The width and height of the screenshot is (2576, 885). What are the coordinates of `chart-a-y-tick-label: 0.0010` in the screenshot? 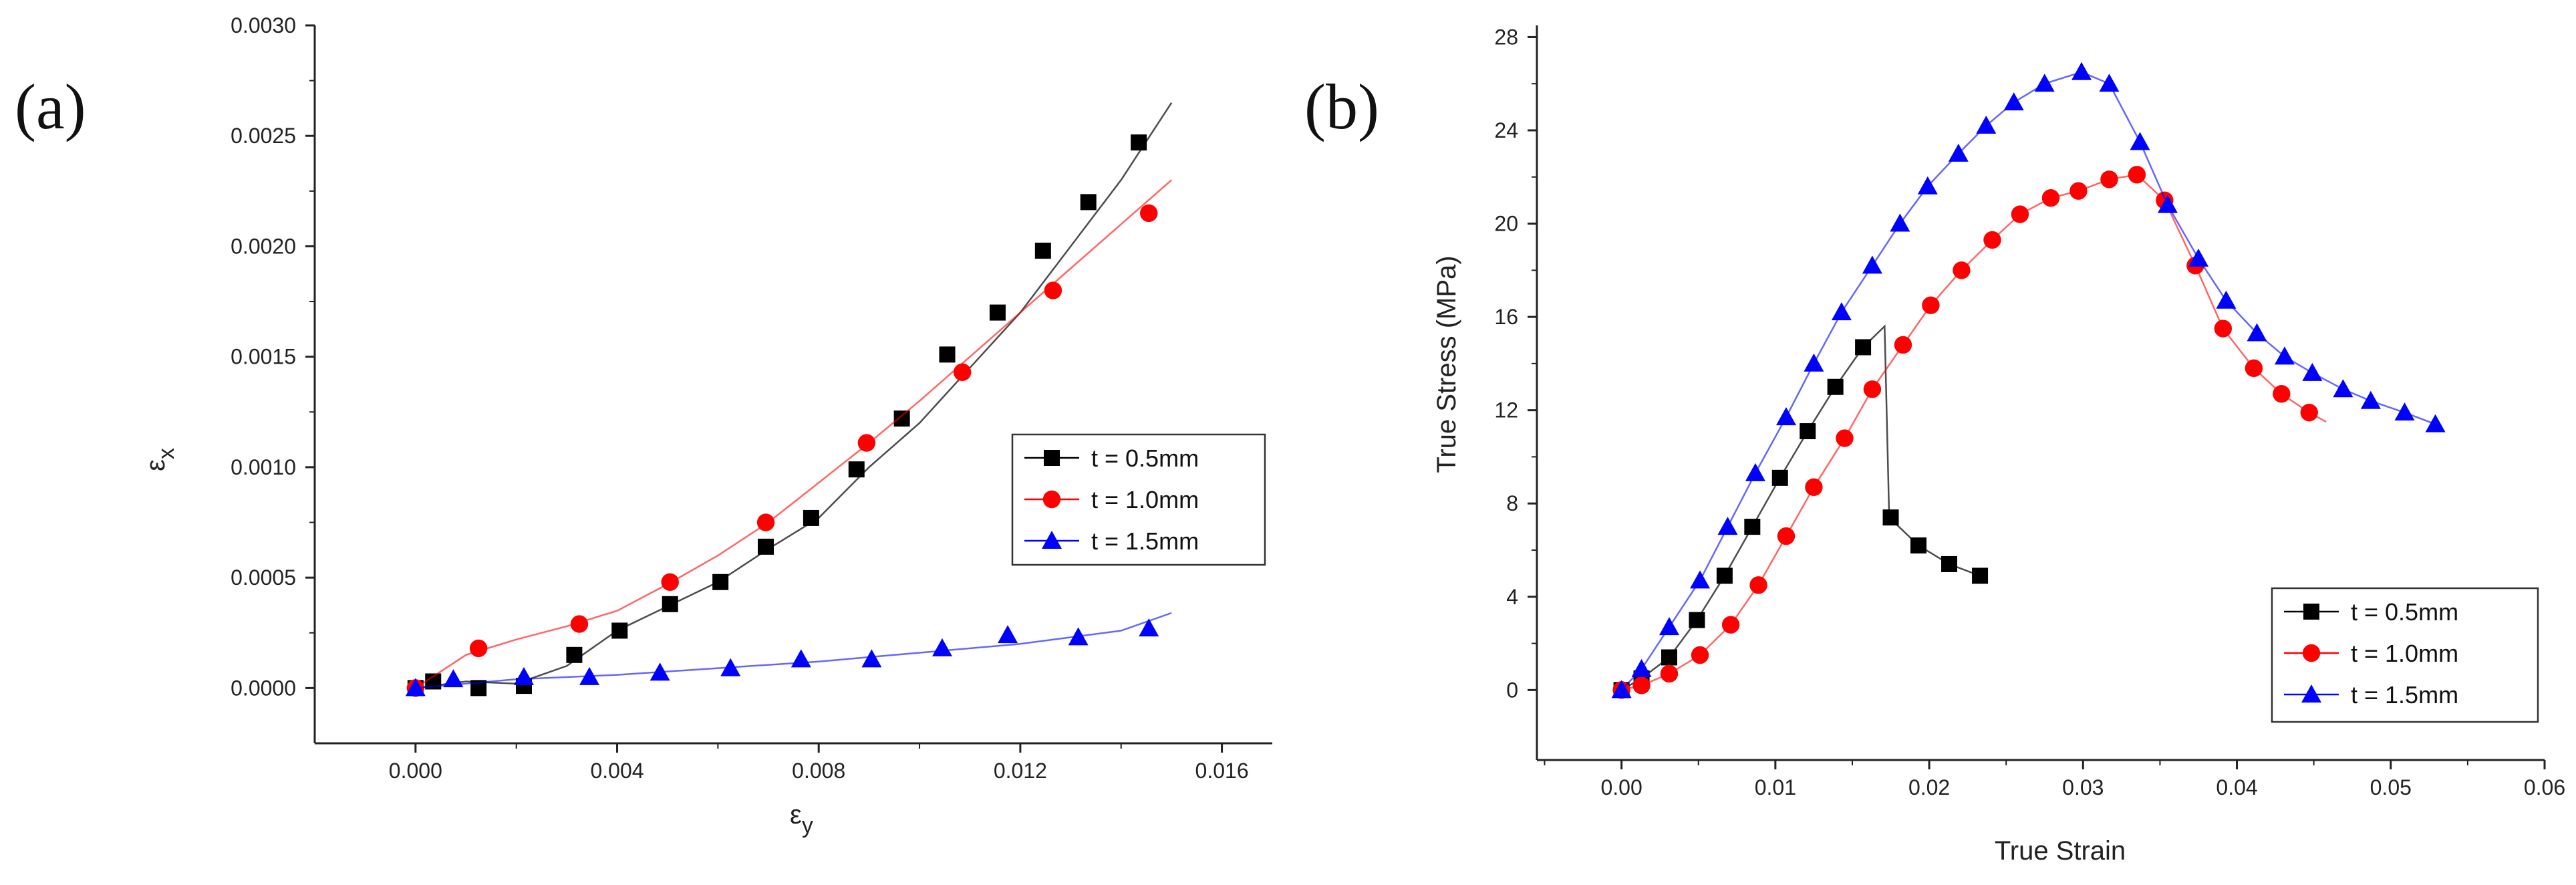 It's located at (263, 467).